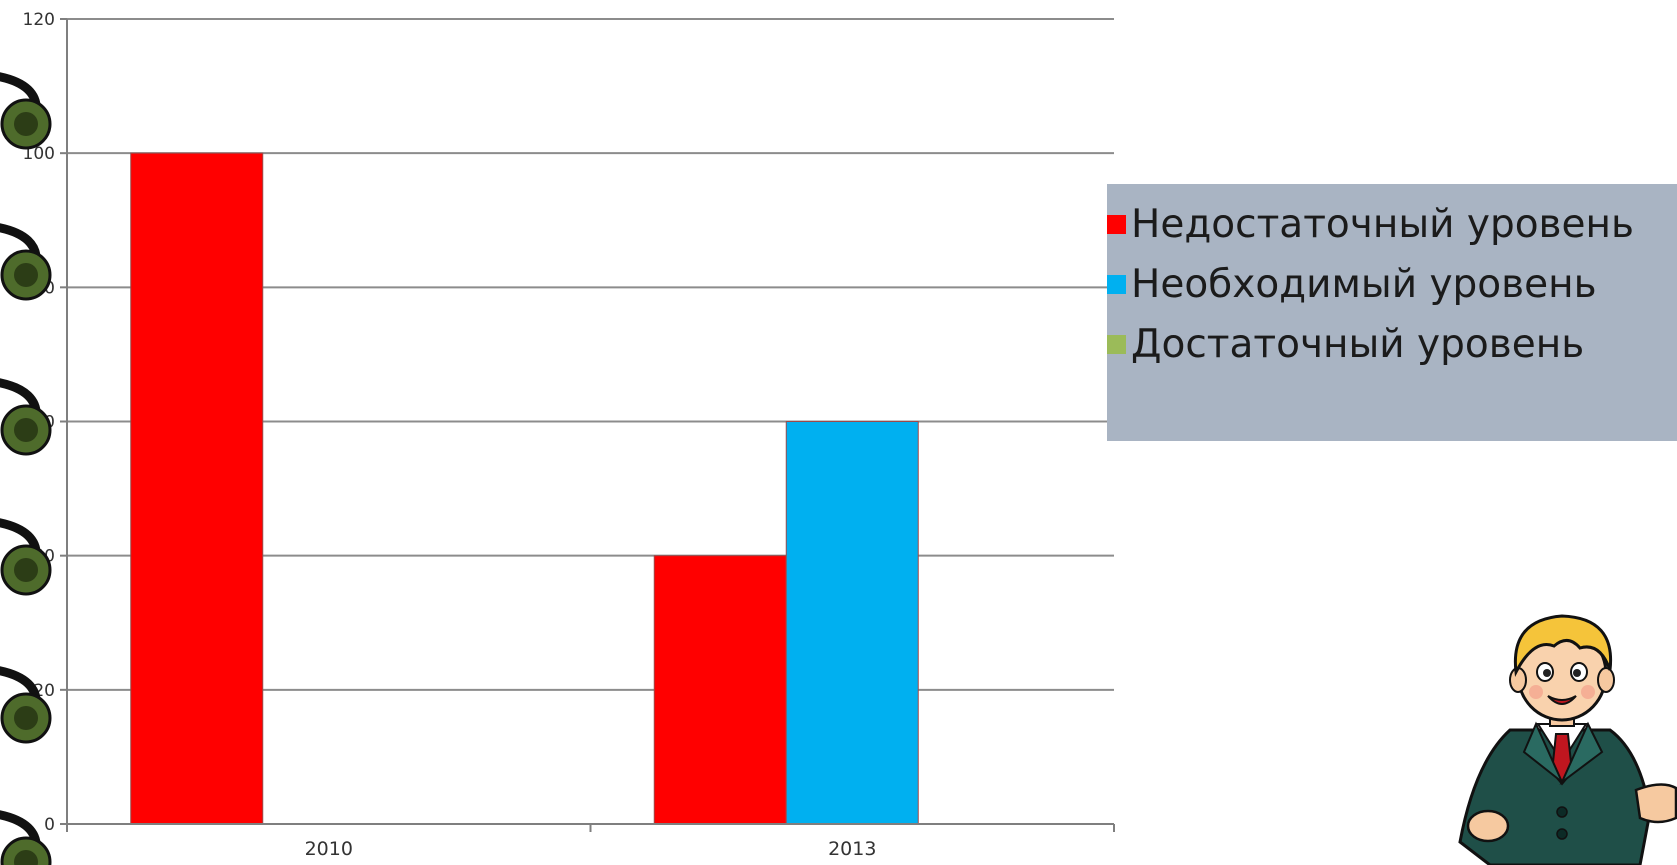 The width and height of the screenshot is (1677, 865). Describe the element at coordinates (1364, 284) in the screenshot. I see `legend-label: Необходимый уровень` at that location.